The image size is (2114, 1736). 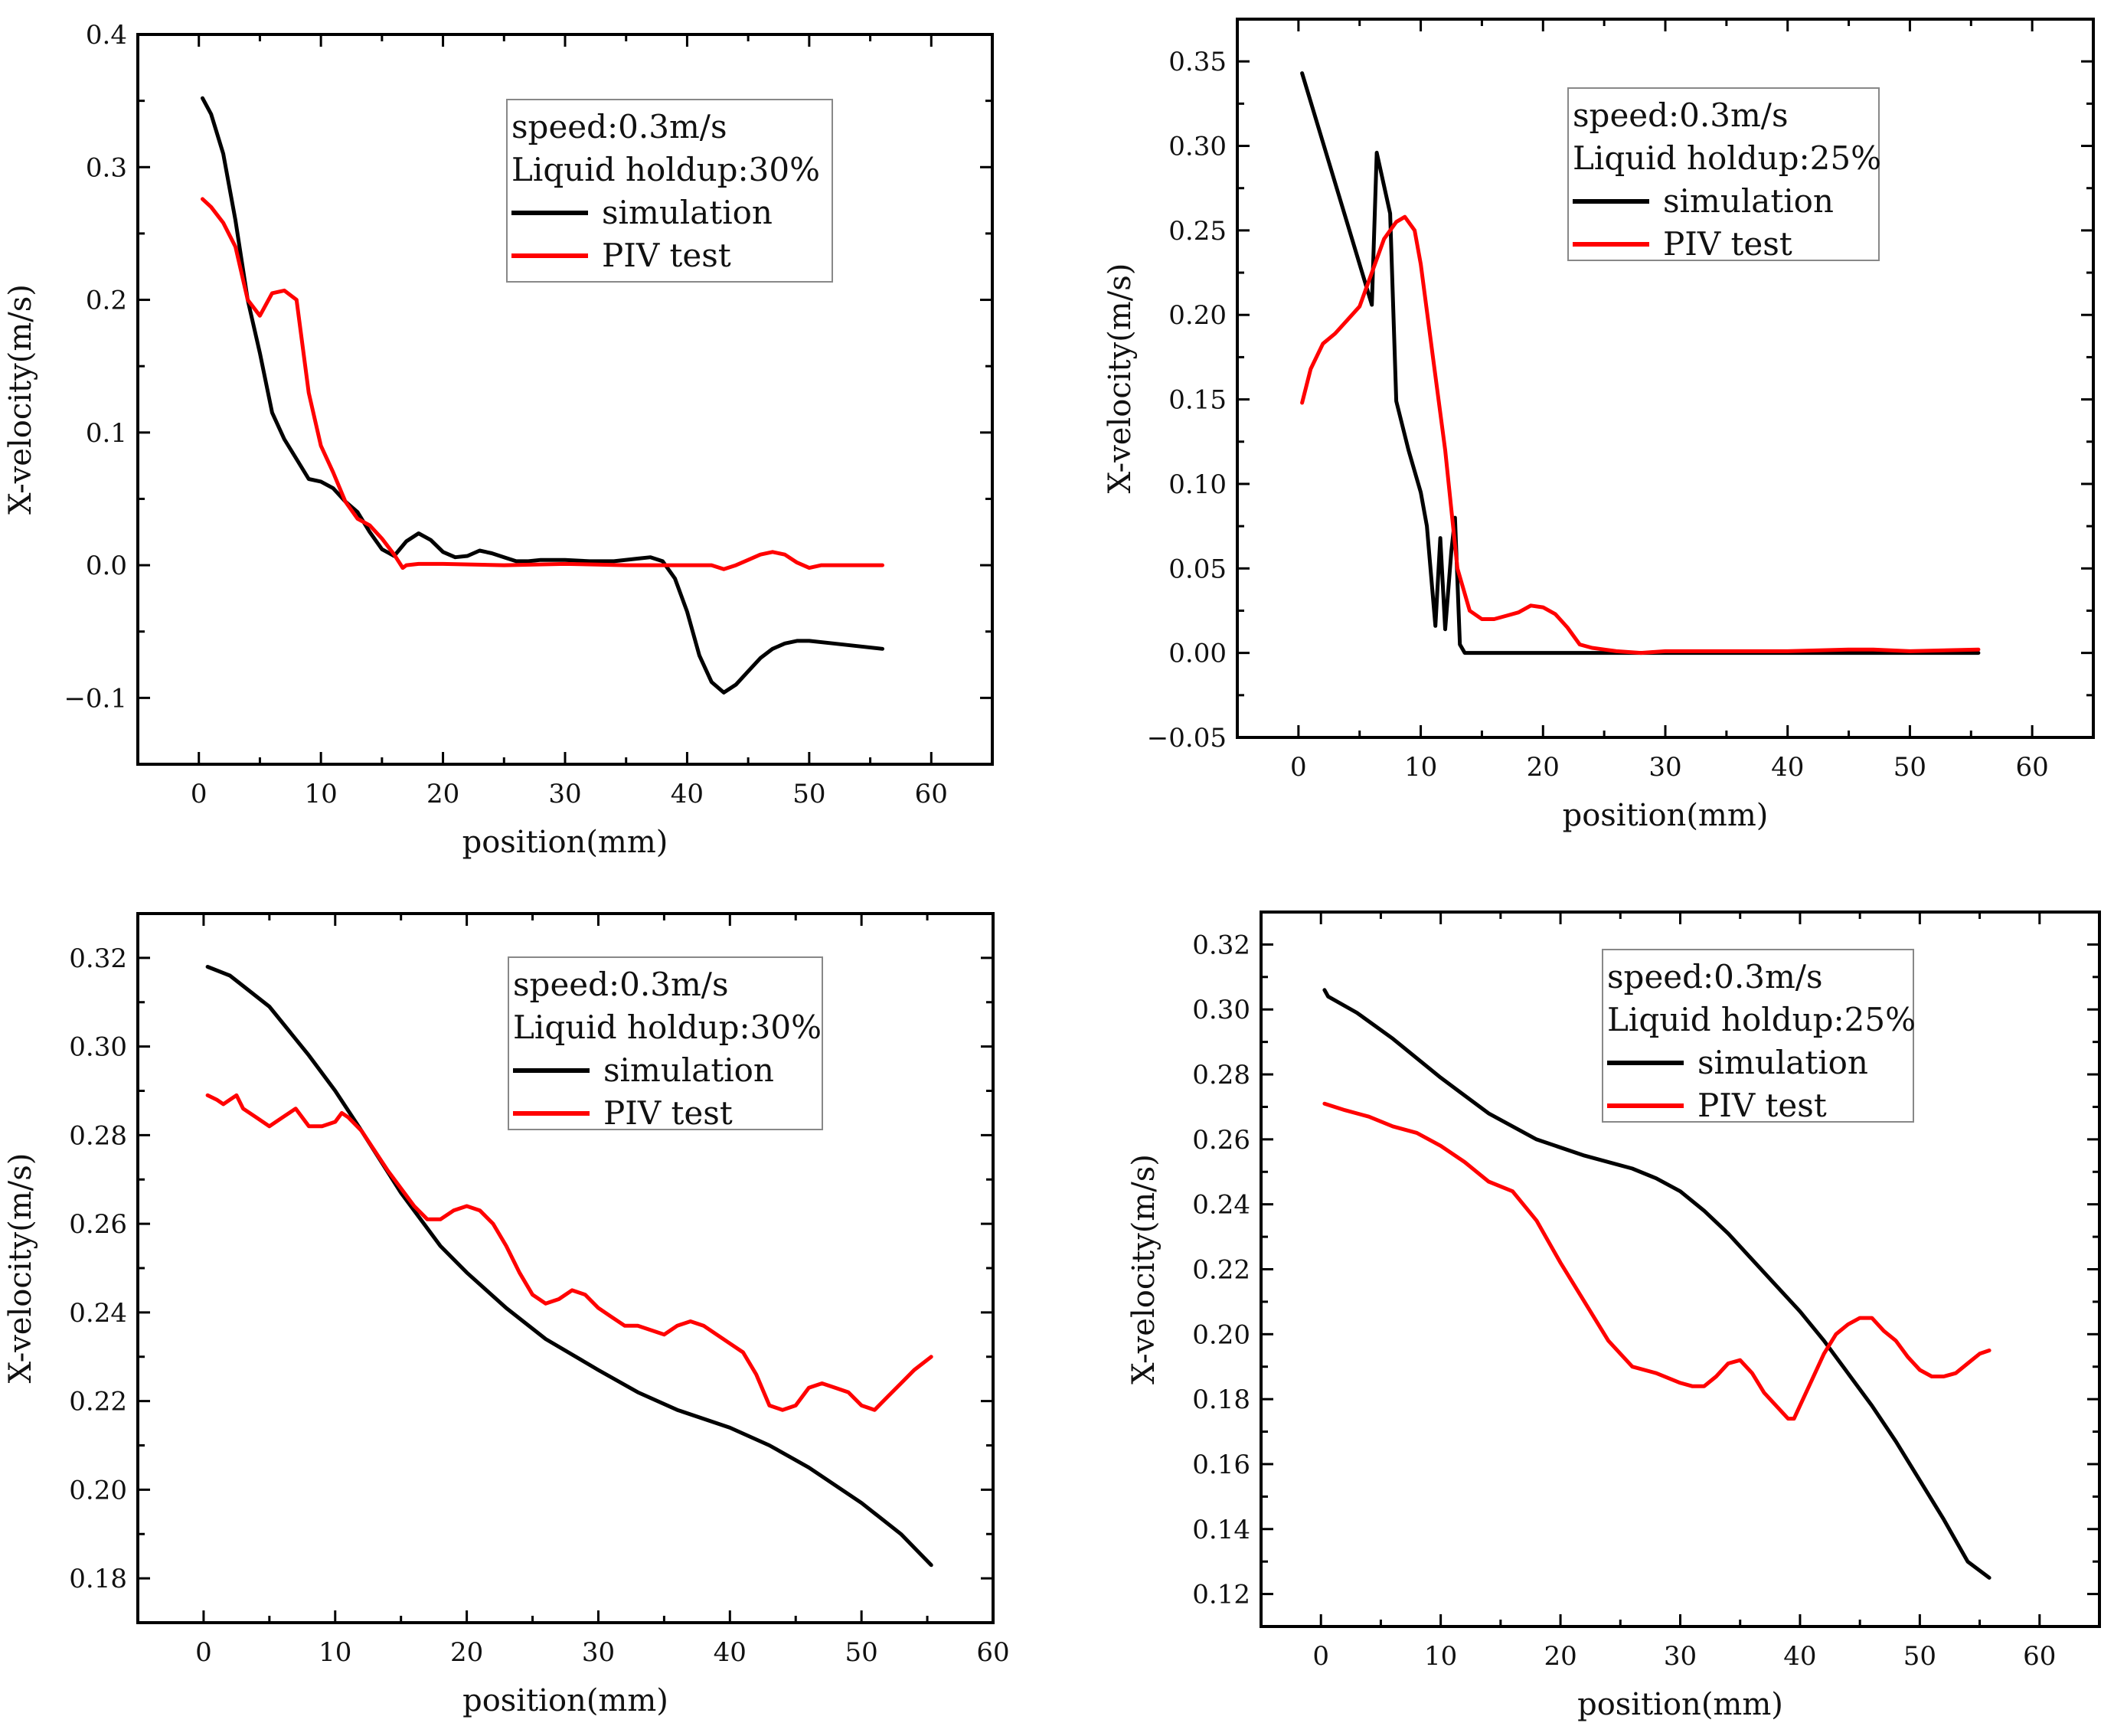 I want to click on y-tick-label: −0.1, so click(x=95, y=698).